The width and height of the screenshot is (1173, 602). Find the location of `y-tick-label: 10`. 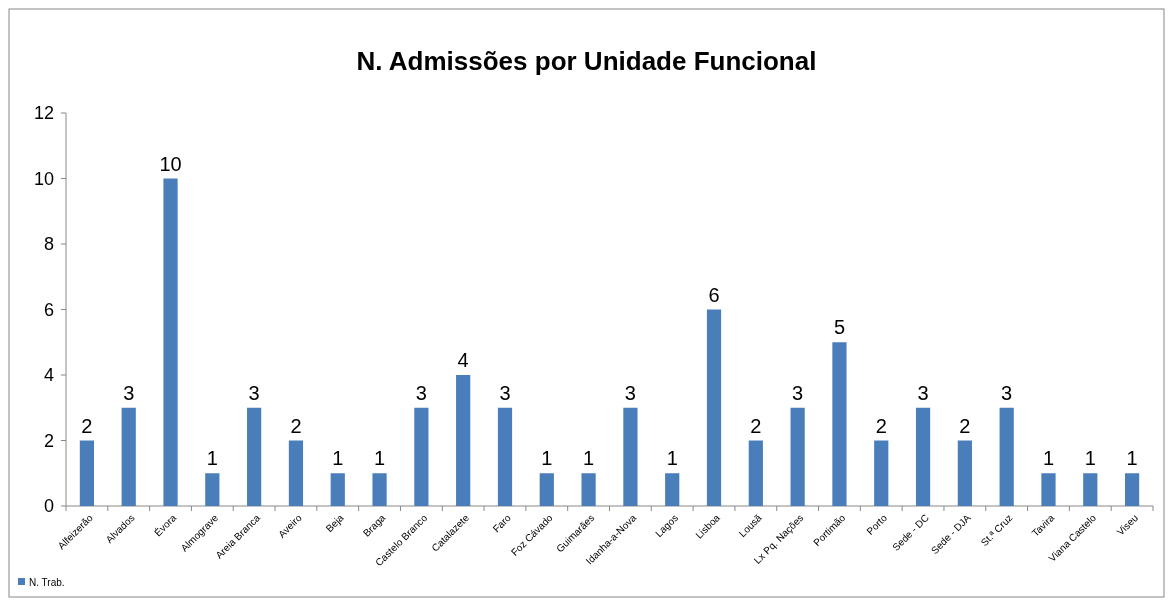

y-tick-label: 10 is located at coordinates (43, 178).